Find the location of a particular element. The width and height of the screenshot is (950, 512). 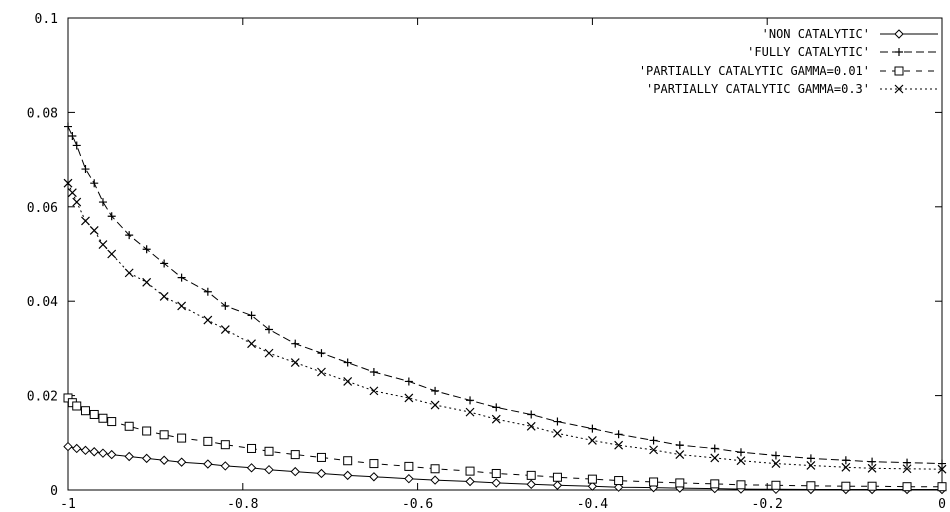

legend-label-3: 'PARTIALLY CATALYTIC GAMMA=0.01' is located at coordinates (754, 71).